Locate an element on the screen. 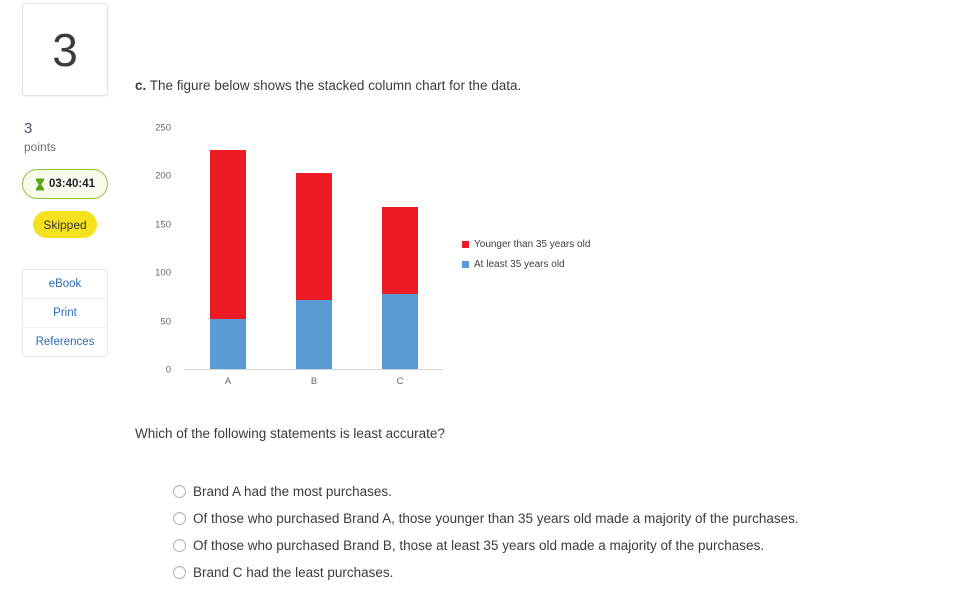 Image resolution: width=955 pixels, height=616 pixels. link-references: References is located at coordinates (65, 342).